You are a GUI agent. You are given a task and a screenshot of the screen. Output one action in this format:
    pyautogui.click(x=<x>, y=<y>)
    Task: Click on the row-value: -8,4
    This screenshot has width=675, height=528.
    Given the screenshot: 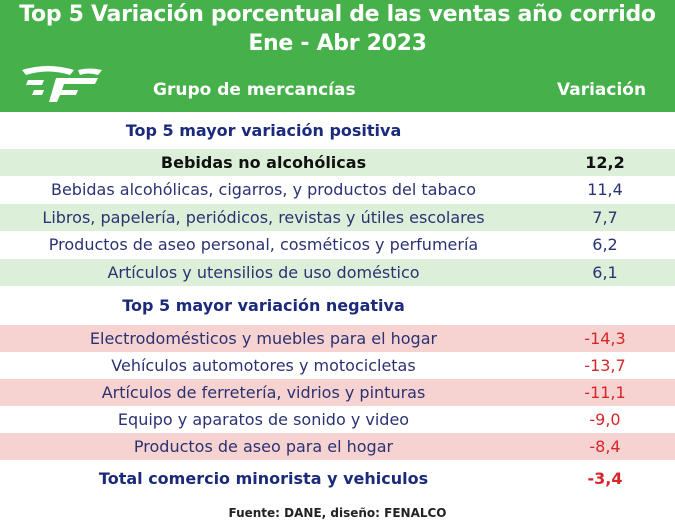 What is the action you would take?
    pyautogui.click(x=605, y=446)
    